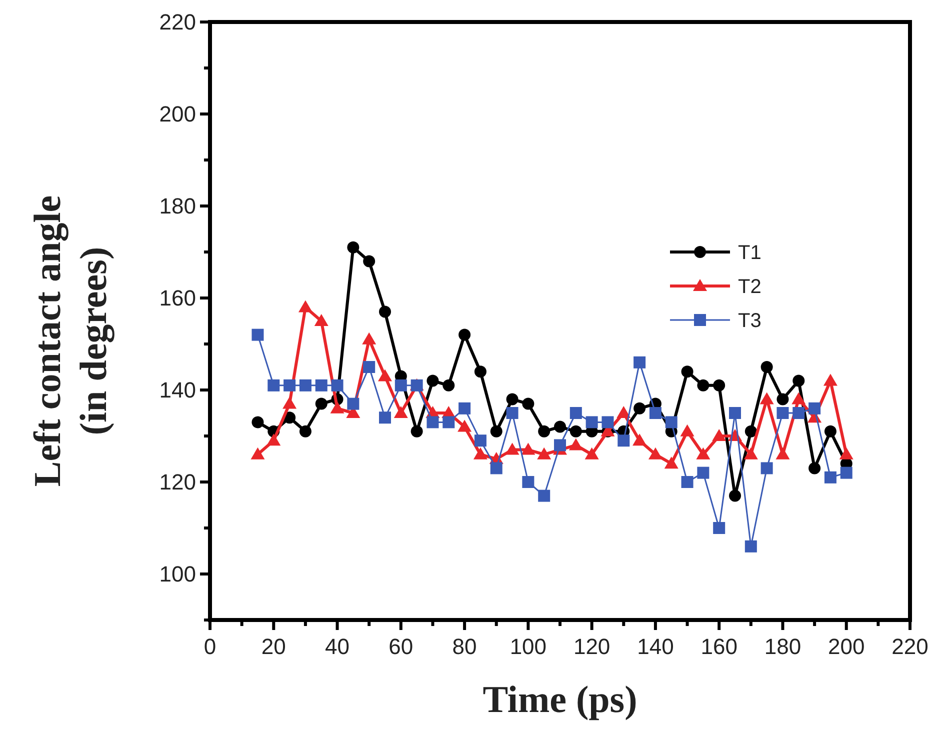  What do you see at coordinates (177, 22) in the screenshot?
I see `y-tick-label: 220` at bounding box center [177, 22].